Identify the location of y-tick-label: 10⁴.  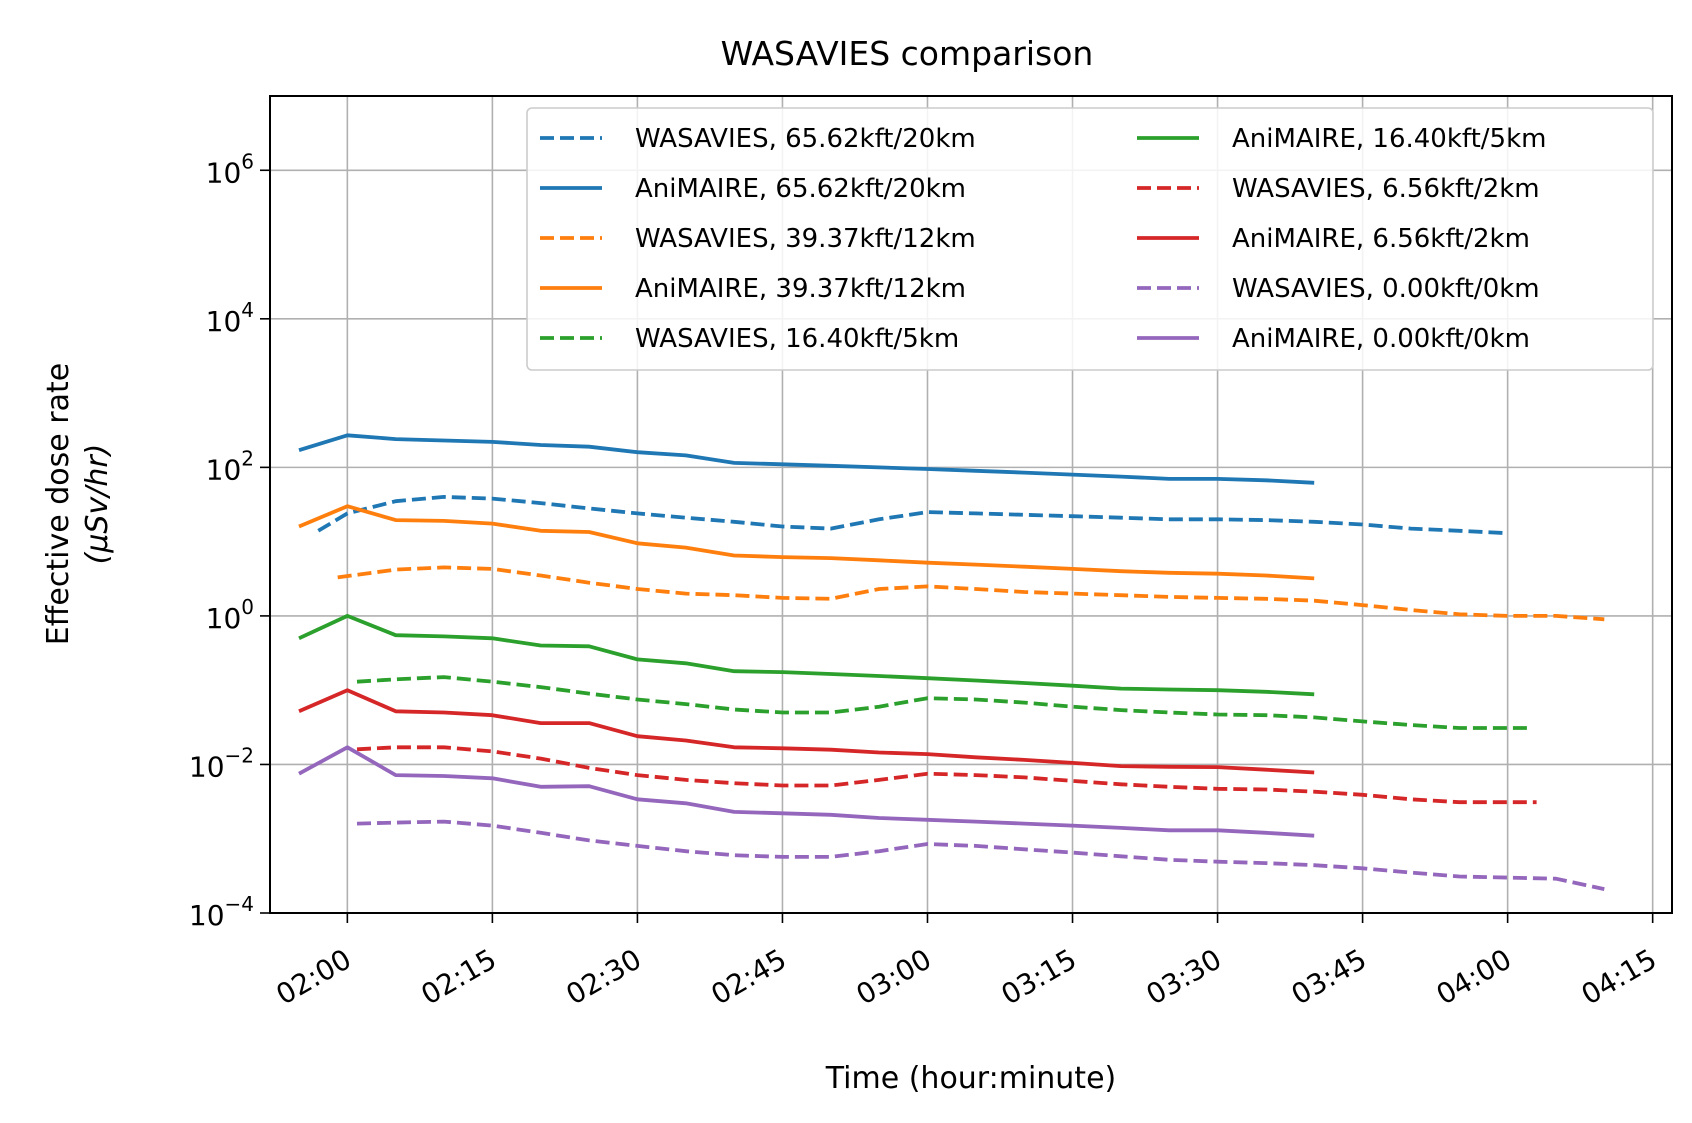
(230, 318).